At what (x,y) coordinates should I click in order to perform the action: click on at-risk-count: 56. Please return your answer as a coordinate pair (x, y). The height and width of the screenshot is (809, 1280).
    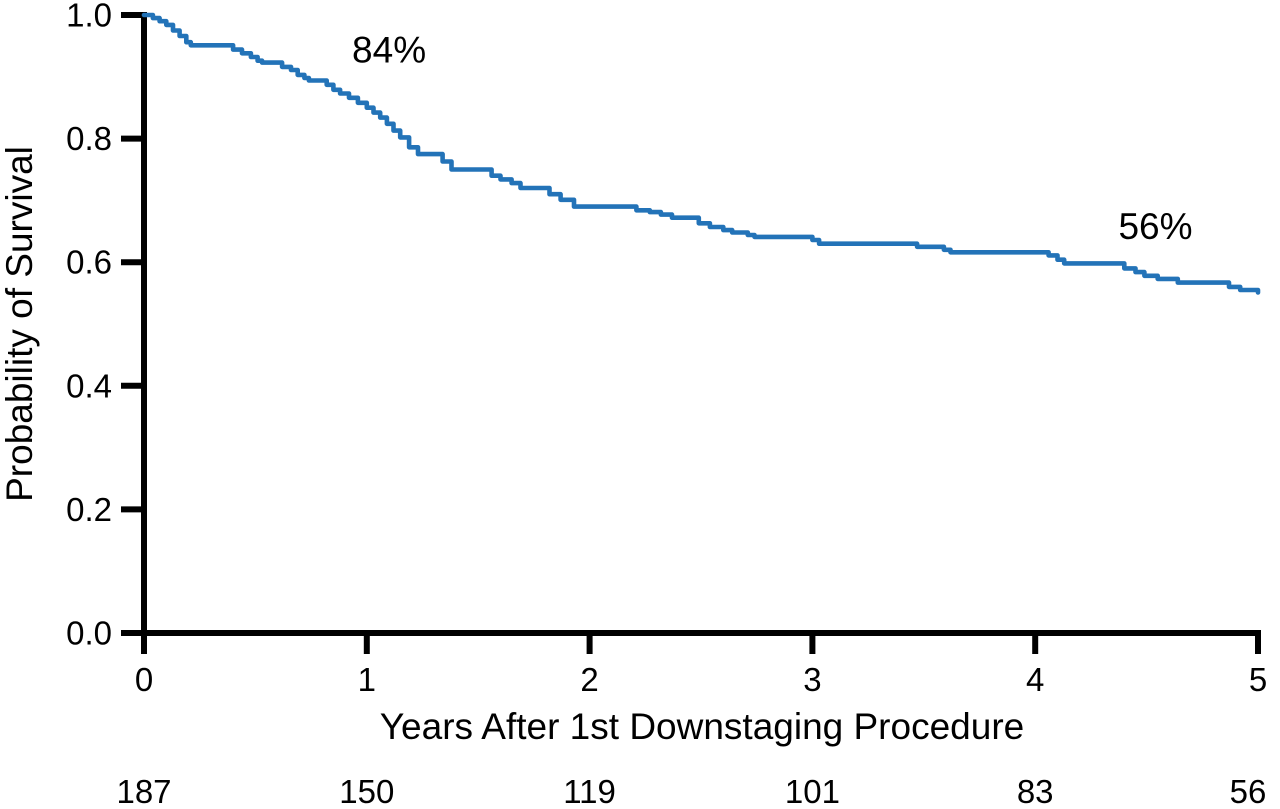
    Looking at the image, I should click on (1248, 791).